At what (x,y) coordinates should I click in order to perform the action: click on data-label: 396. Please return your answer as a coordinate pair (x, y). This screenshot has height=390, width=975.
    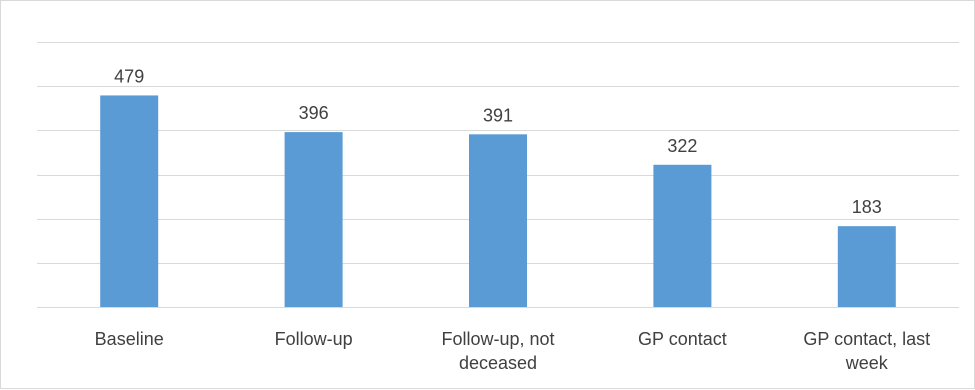
    Looking at the image, I should click on (314, 113).